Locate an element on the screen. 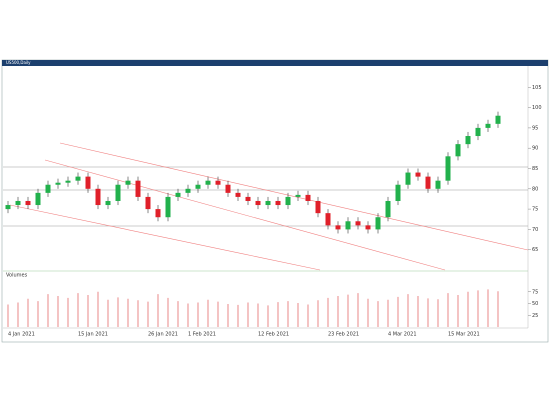 The image size is (555, 404). y-tick-label: 75 is located at coordinates (535, 210).